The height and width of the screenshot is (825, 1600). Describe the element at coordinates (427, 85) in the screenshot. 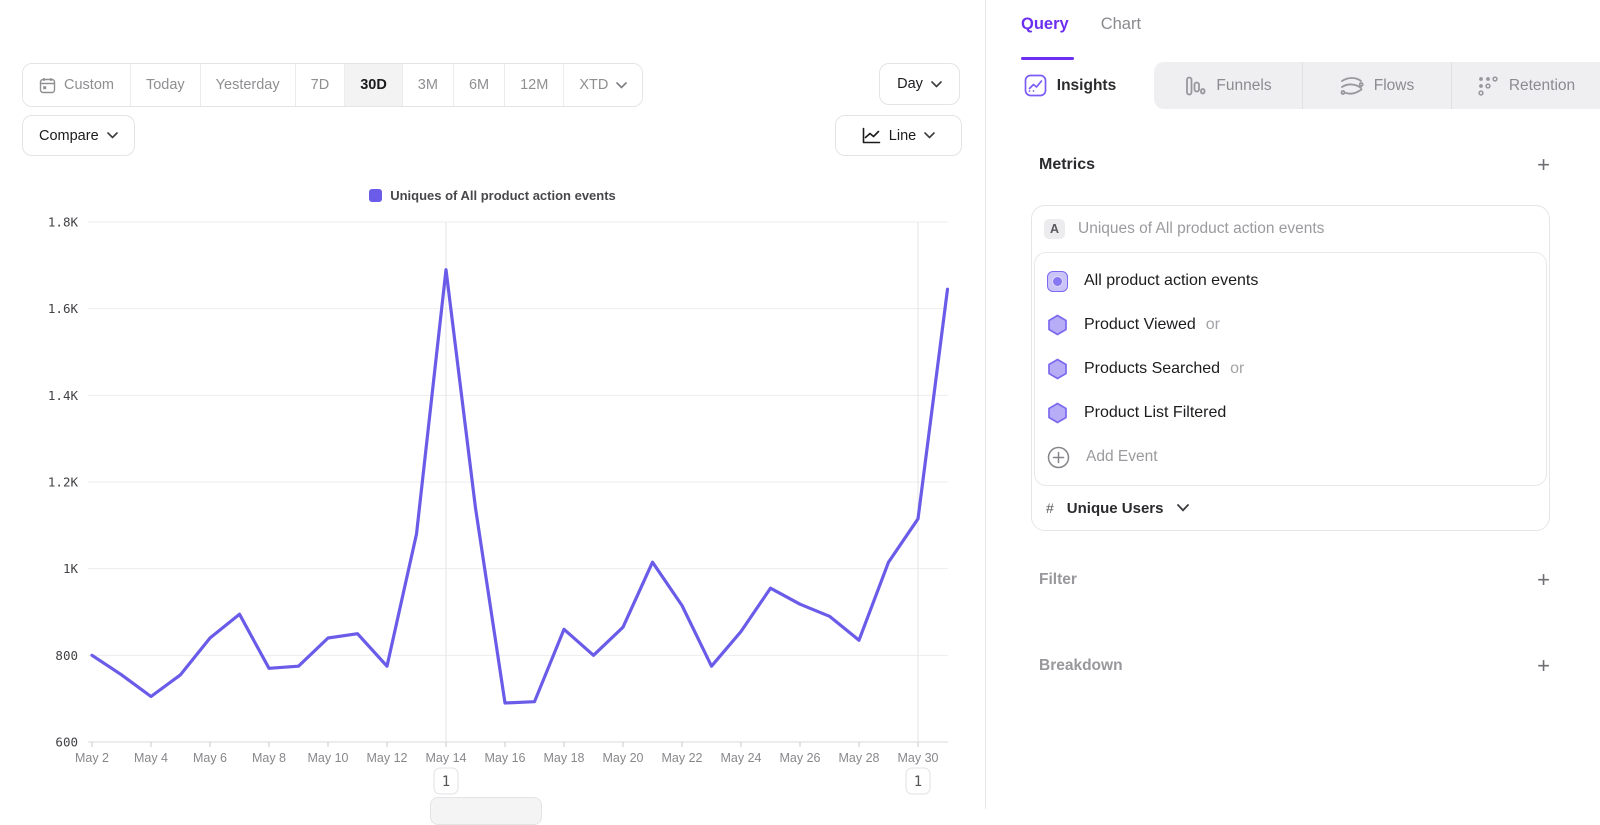

I see `range-3m: 3M` at that location.